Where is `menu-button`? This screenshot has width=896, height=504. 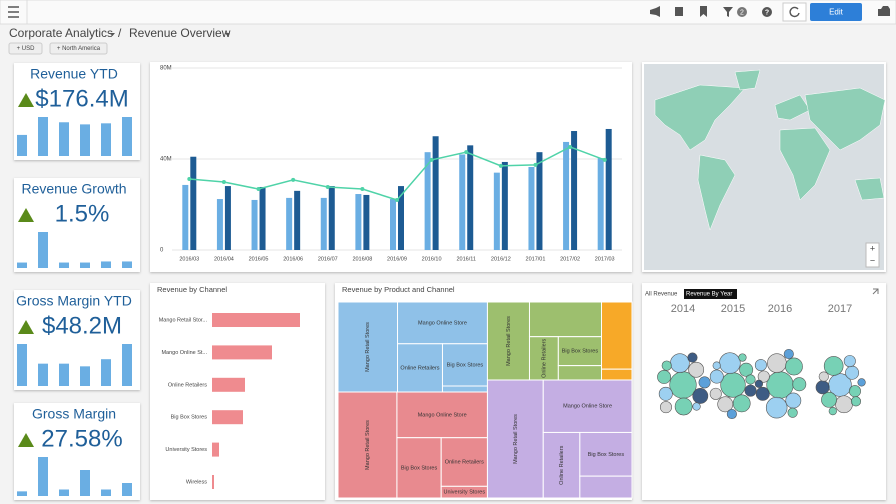
menu-button is located at coordinates (13, 12).